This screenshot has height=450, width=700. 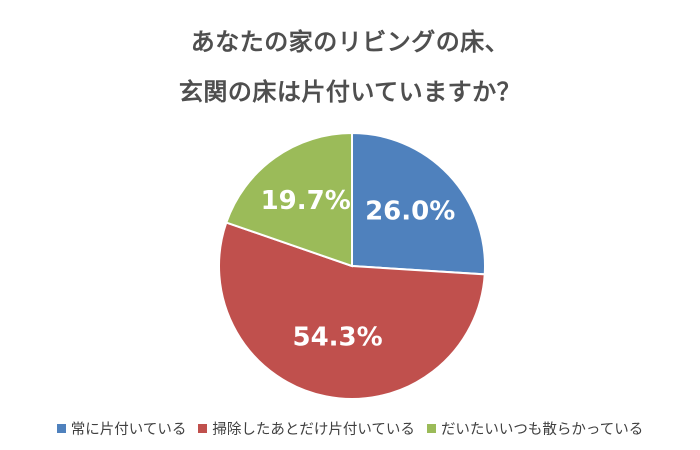 I want to click on legend-item-2: 掃除したあとだけ片付いている, so click(x=306, y=428).